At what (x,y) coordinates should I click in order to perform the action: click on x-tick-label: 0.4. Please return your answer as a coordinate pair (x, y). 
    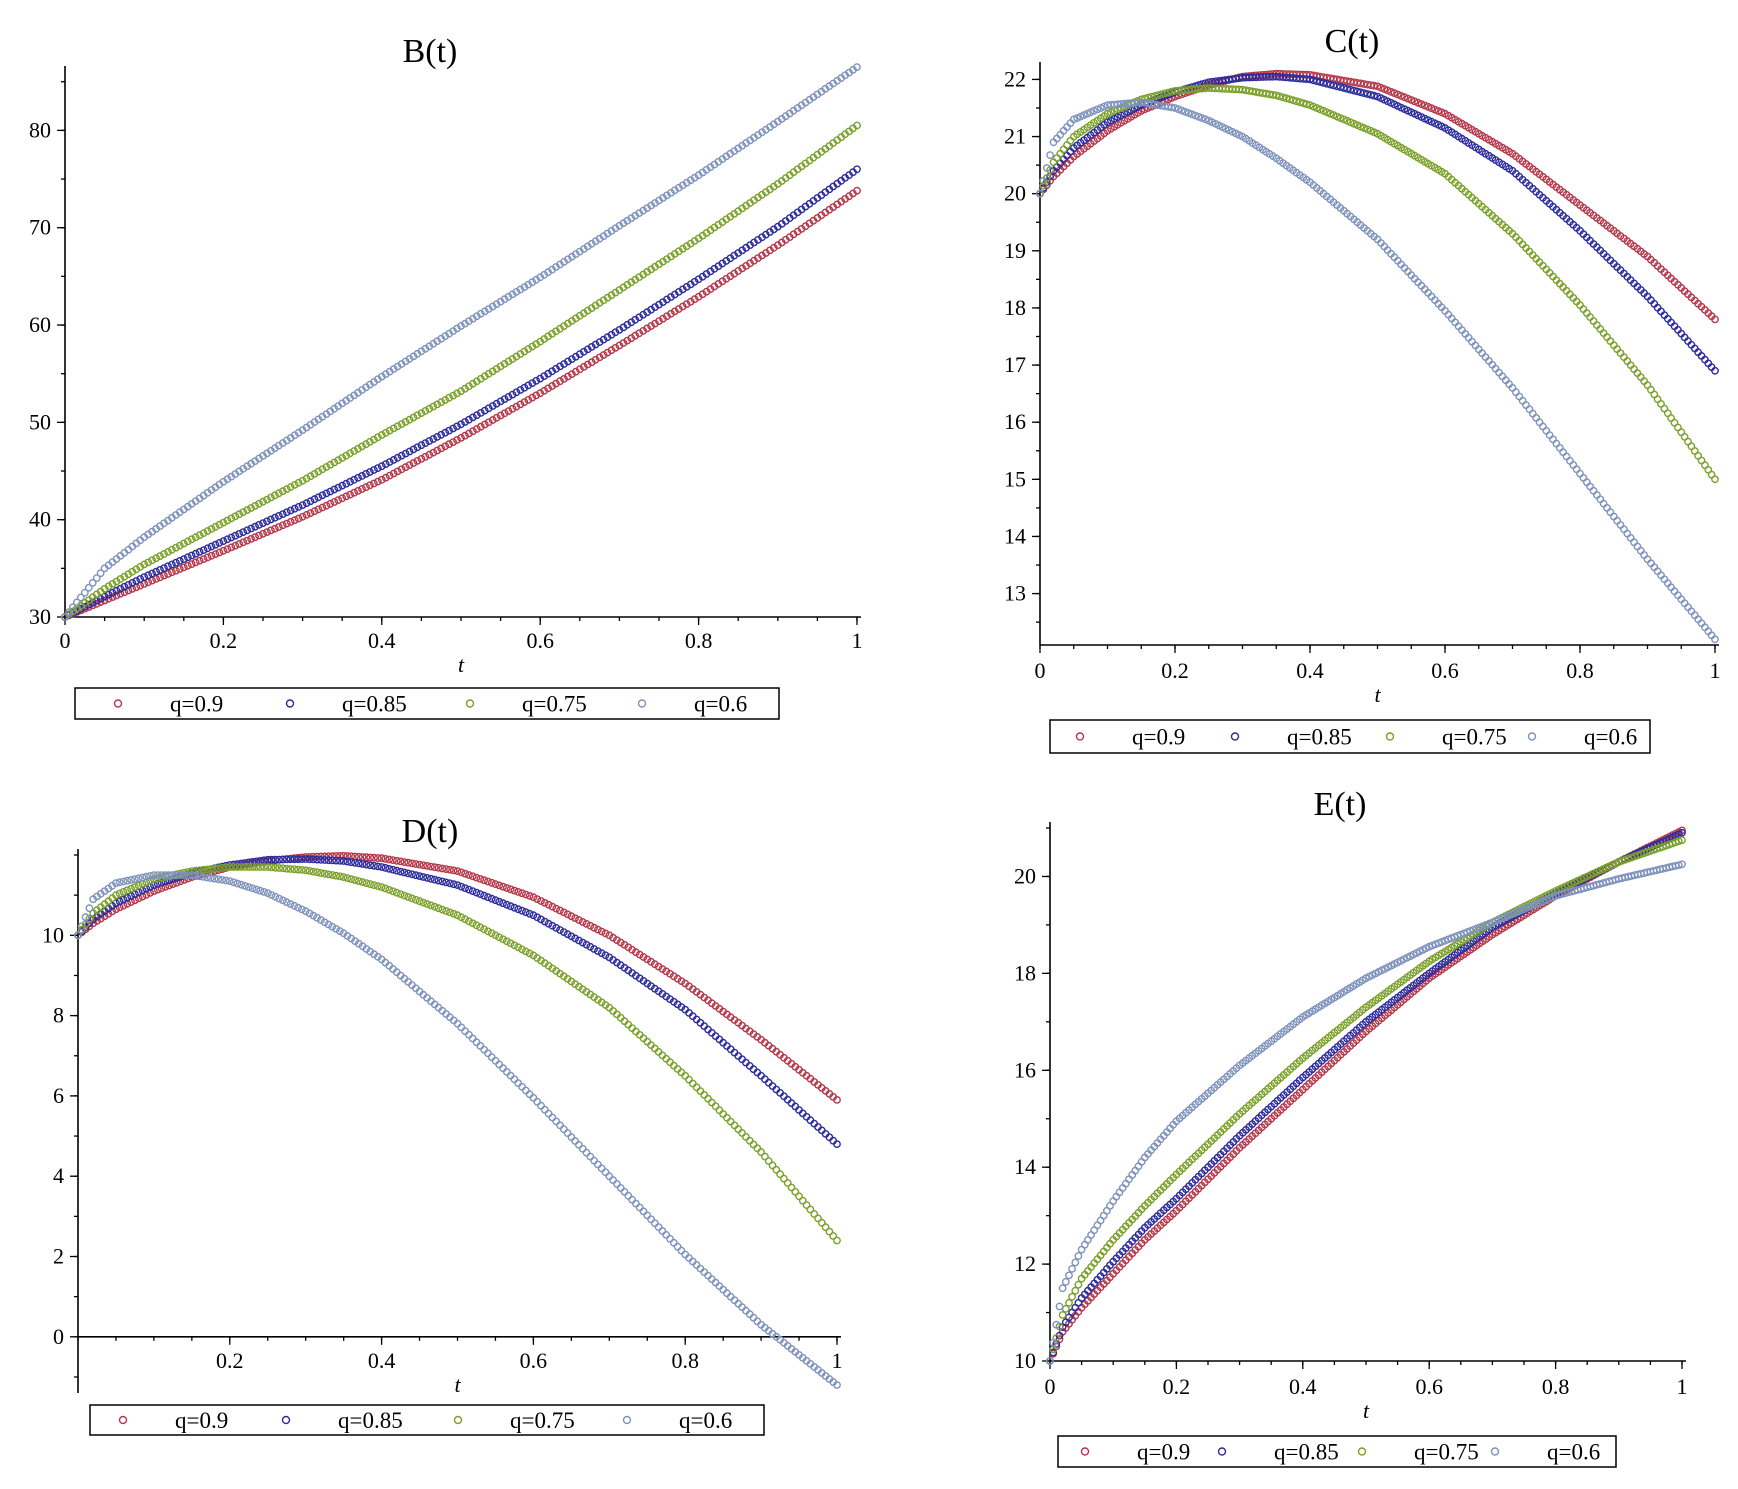
    Looking at the image, I should click on (382, 1360).